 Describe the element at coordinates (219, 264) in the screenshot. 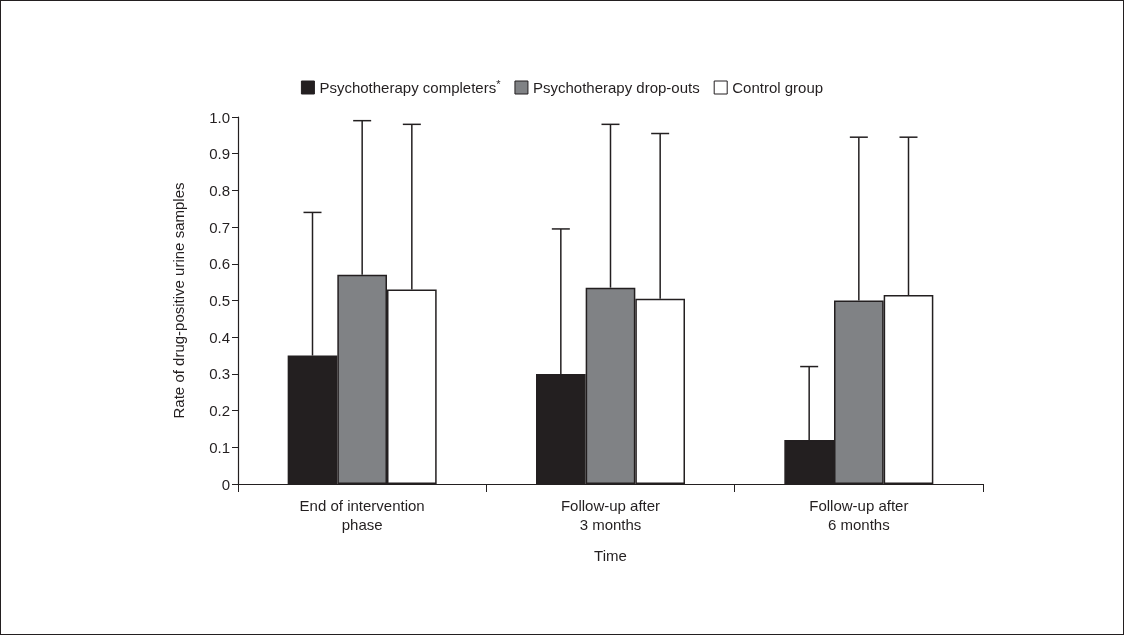

I see `y-tick-label: 0.6` at that location.